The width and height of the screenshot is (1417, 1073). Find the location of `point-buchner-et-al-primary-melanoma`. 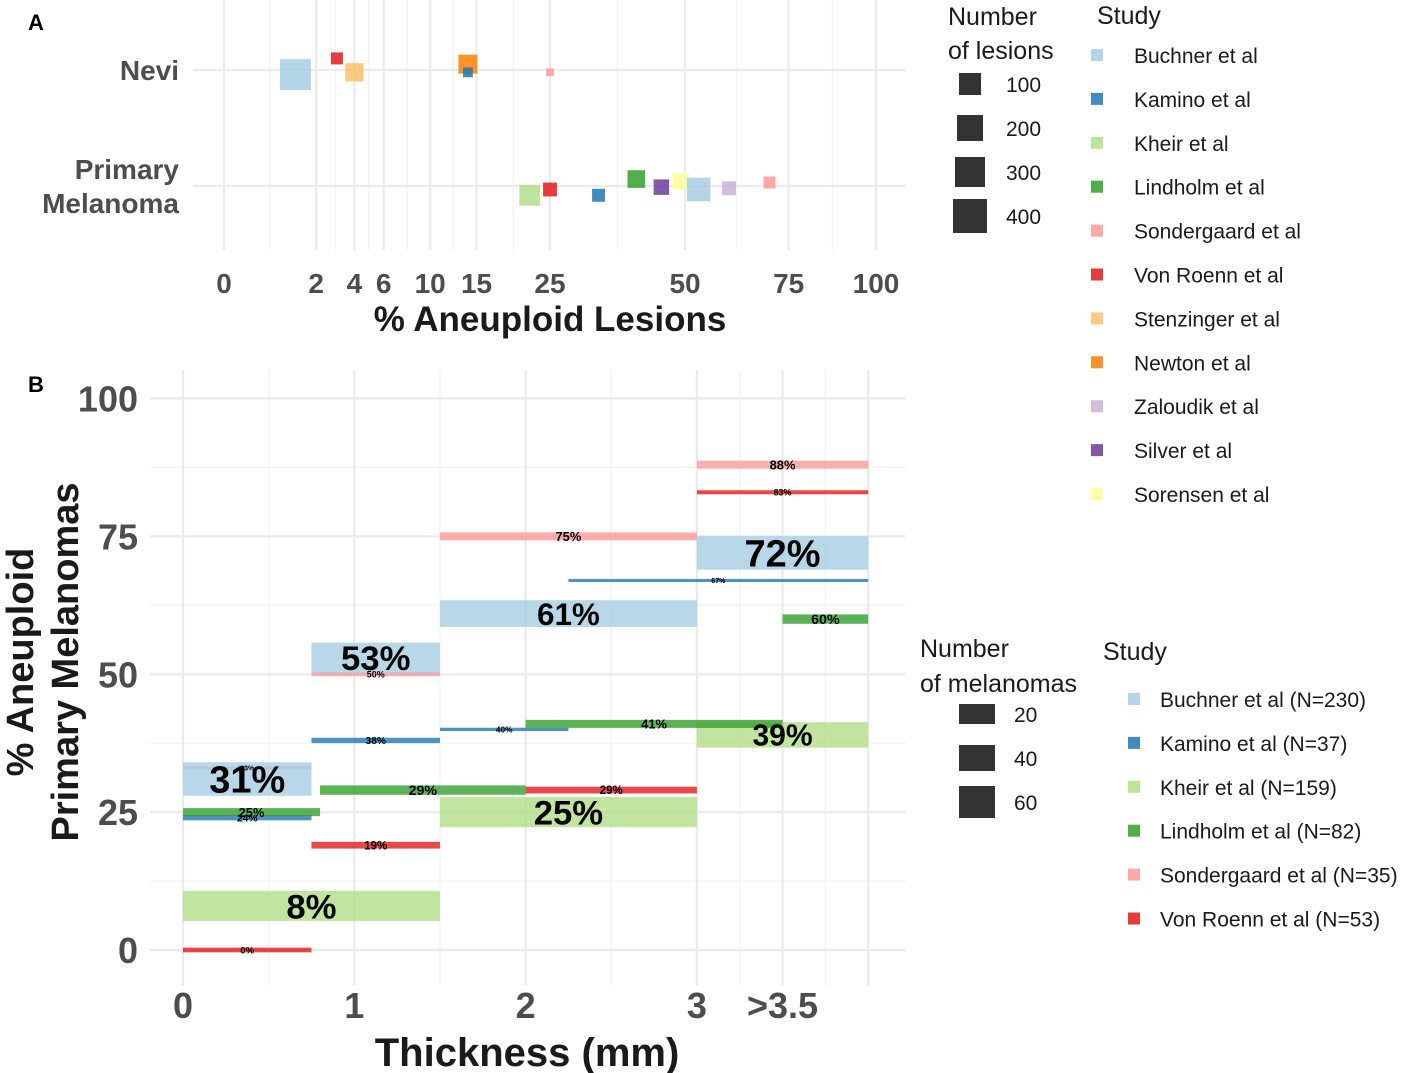

point-buchner-et-al-primary-melanoma is located at coordinates (698, 189).